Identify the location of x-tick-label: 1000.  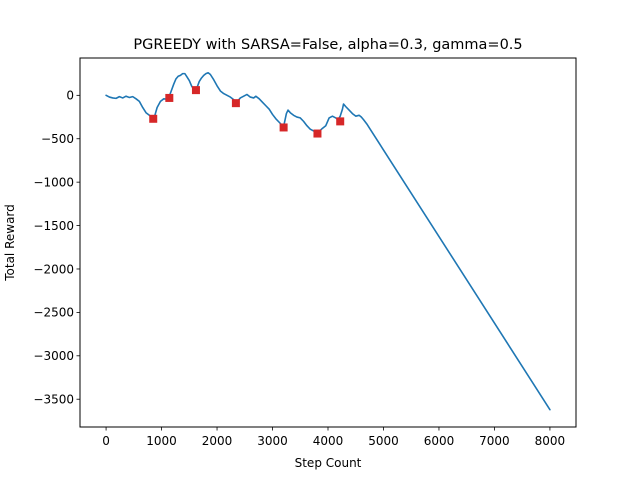
(161, 441).